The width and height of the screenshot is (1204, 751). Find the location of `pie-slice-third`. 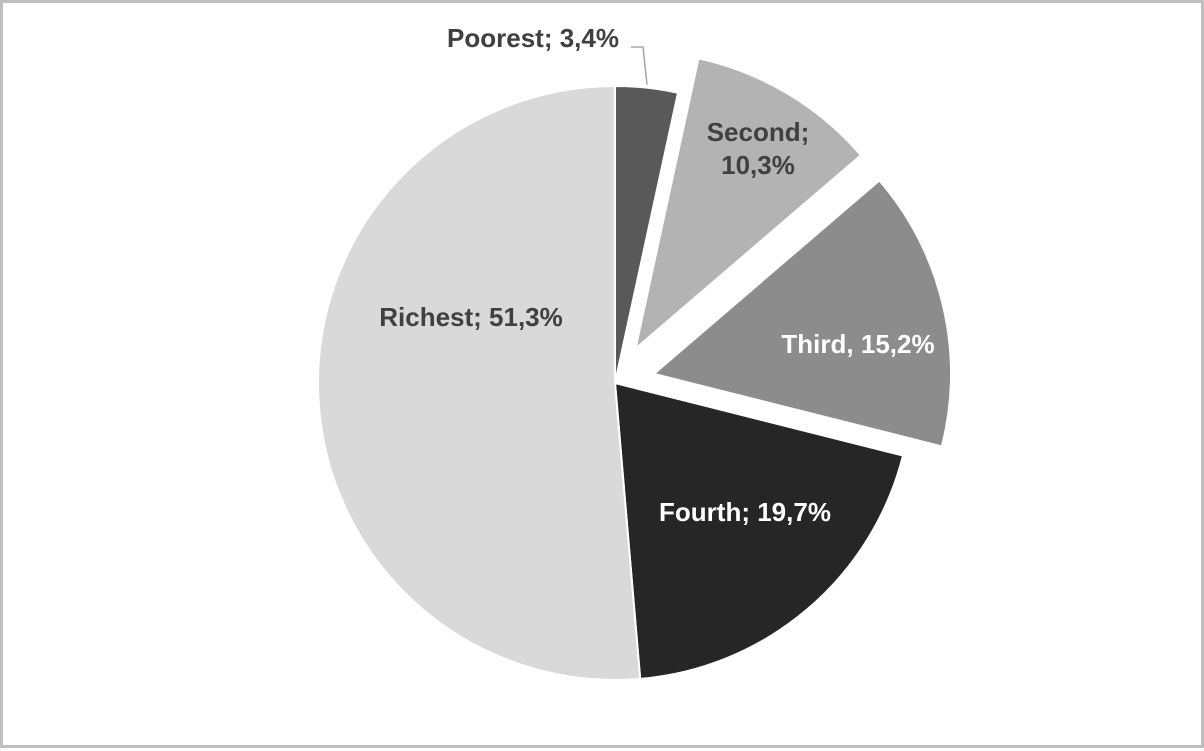

pie-slice-third is located at coordinates (801, 313).